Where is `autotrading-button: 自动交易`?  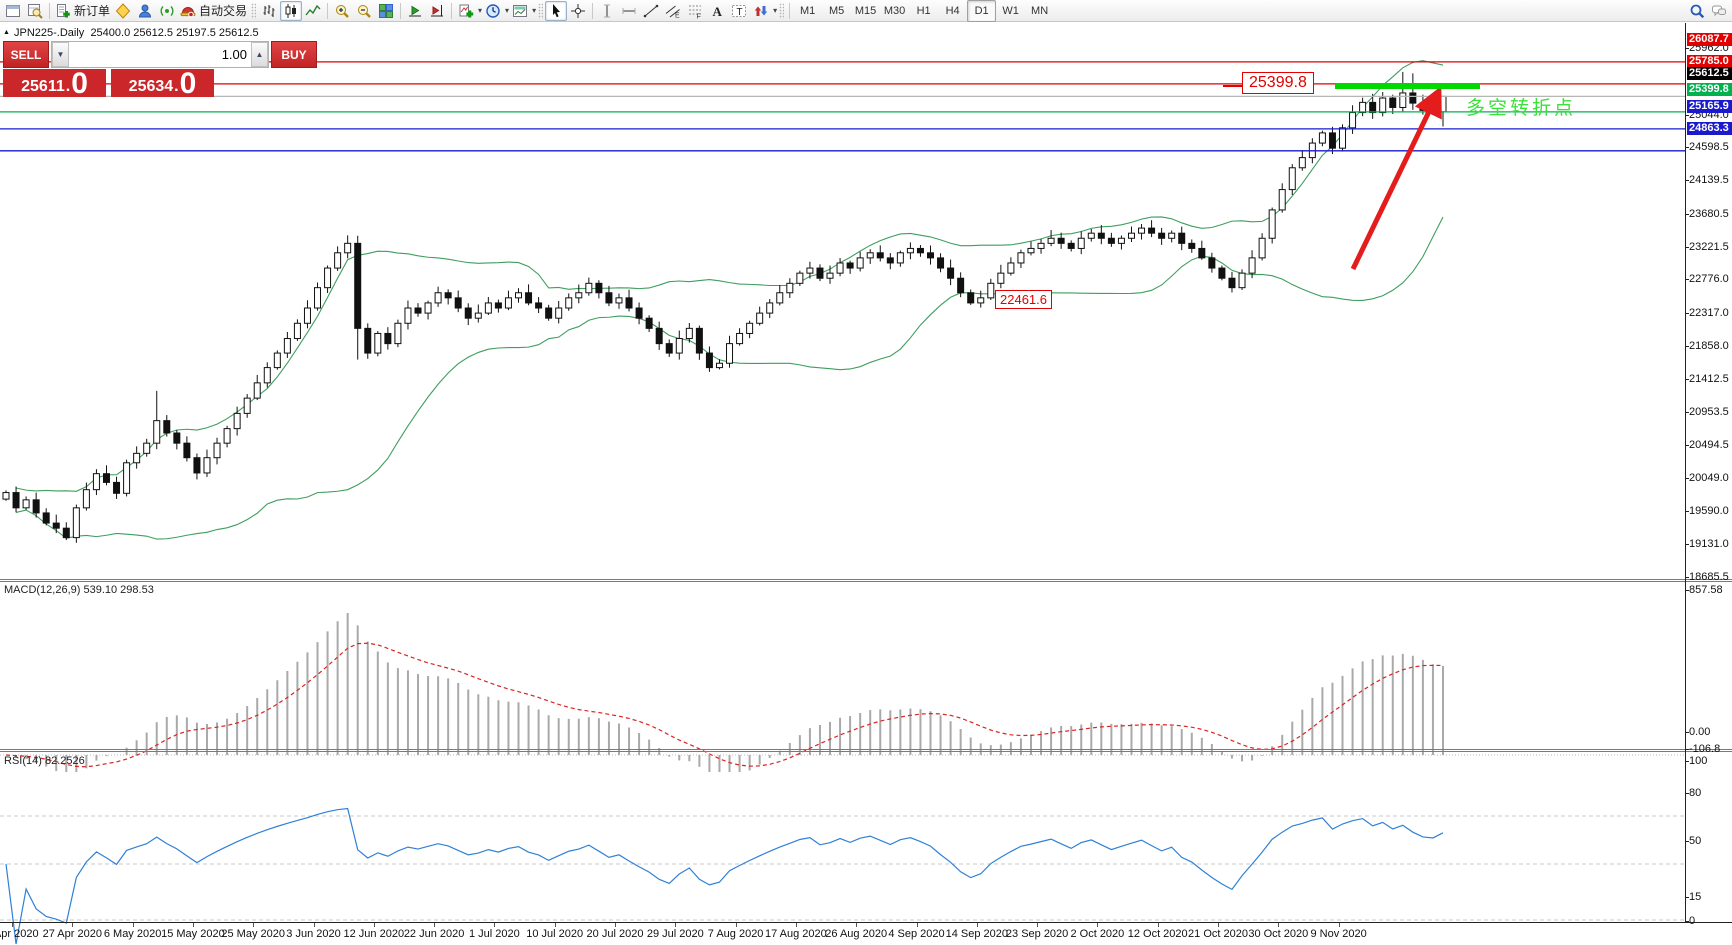 autotrading-button: 自动交易 is located at coordinates (213, 11).